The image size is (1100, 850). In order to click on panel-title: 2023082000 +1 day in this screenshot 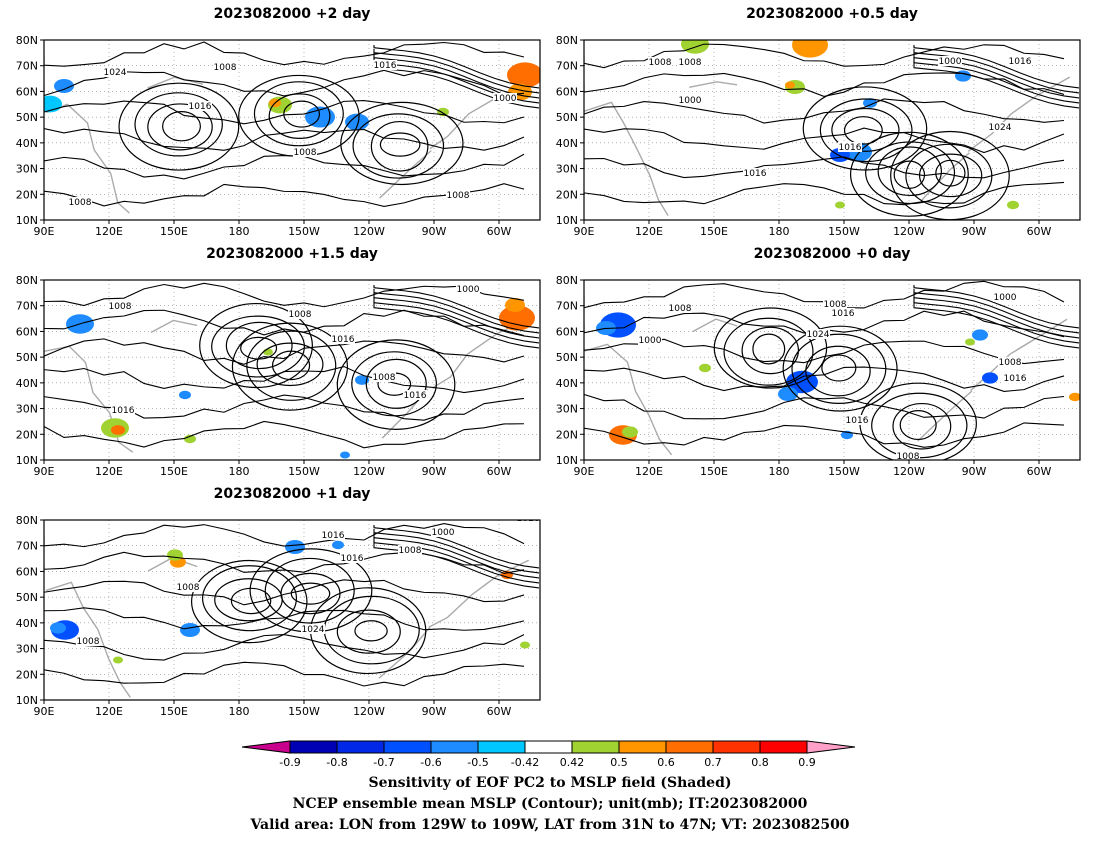, I will do `click(292, 494)`.